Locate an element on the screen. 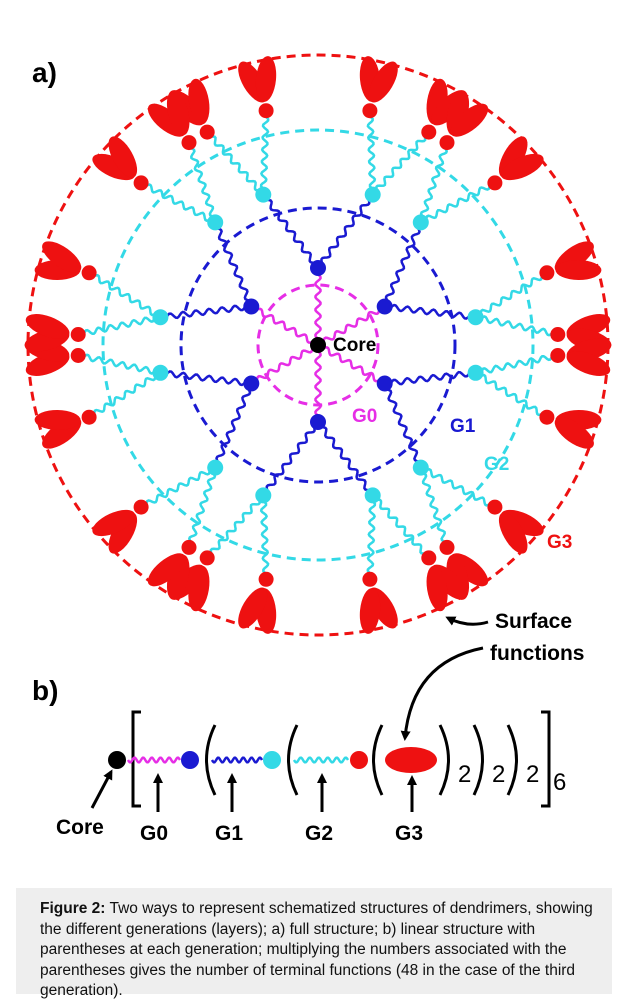 The image size is (621, 1002). caption-box is located at coordinates (314, 941).